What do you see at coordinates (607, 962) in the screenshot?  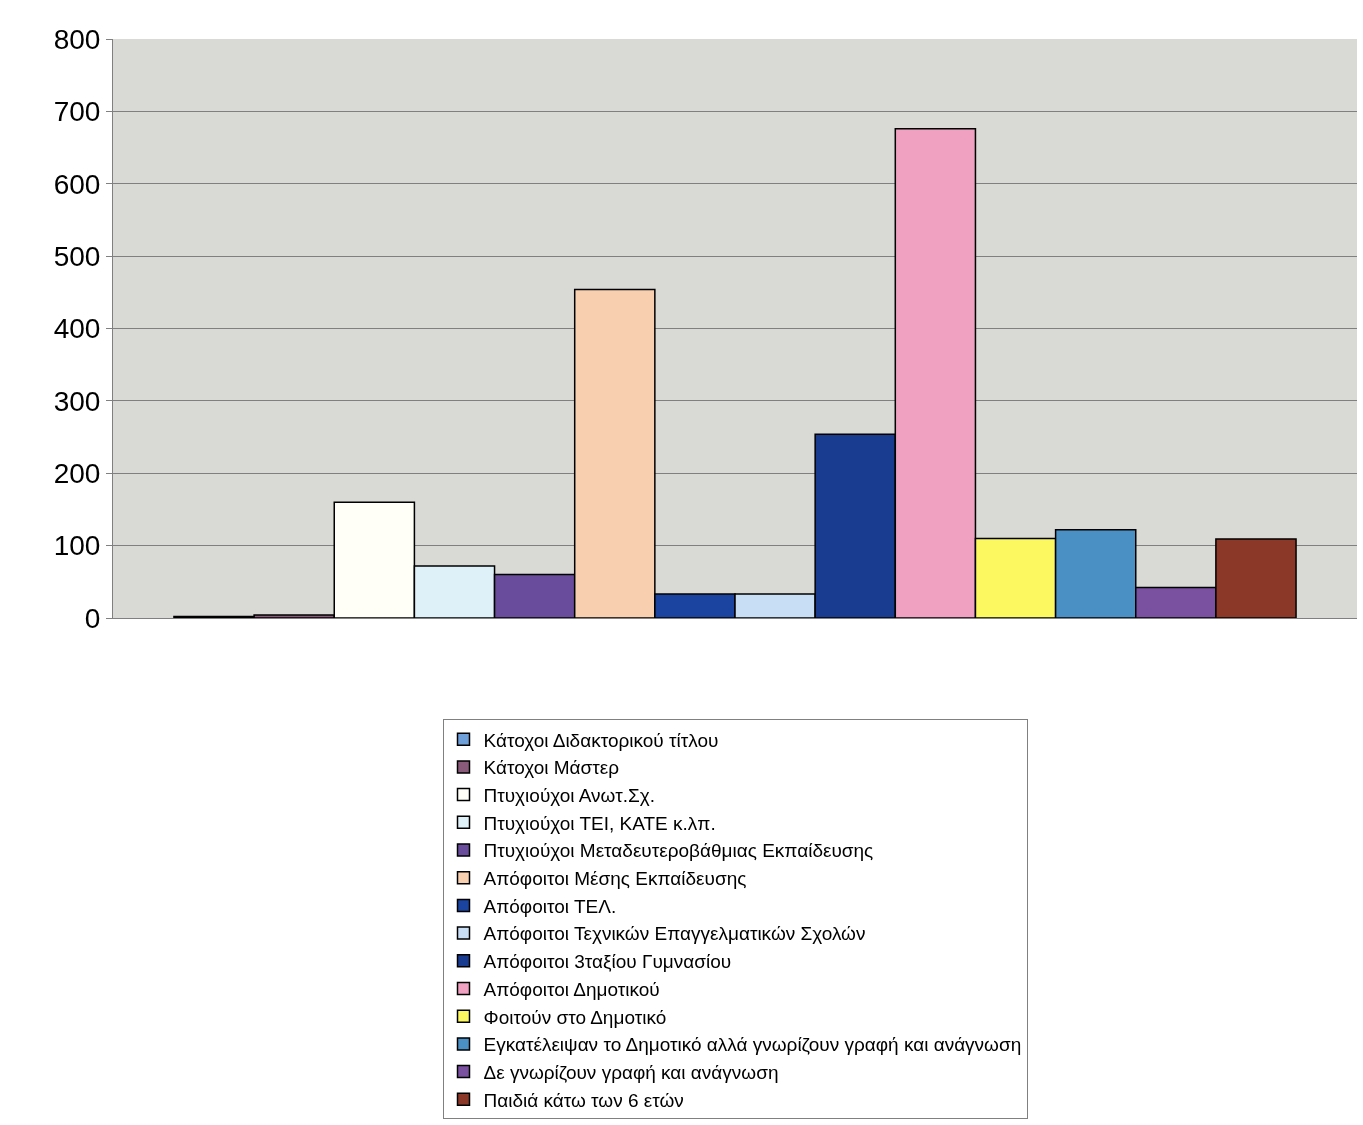 I see `legend-label: Απόφοιτοι 3ταξίου Γυμνασίου` at bounding box center [607, 962].